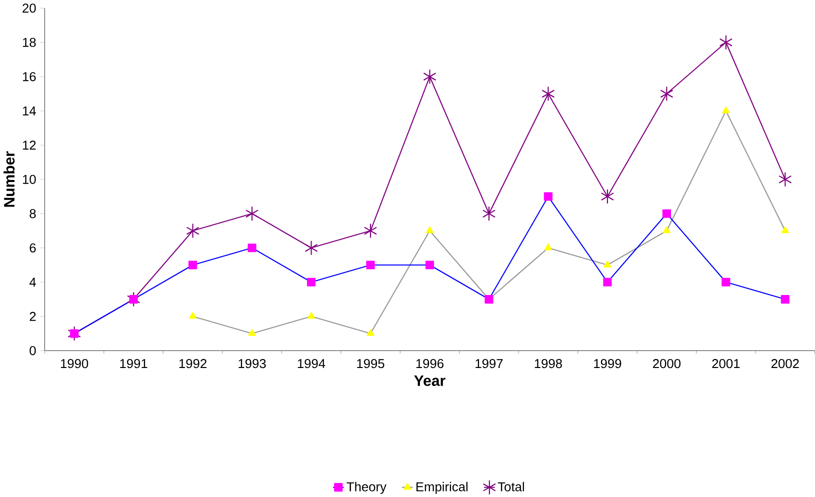 The image size is (815, 497). I want to click on x-tick-label: 1998, so click(548, 363).